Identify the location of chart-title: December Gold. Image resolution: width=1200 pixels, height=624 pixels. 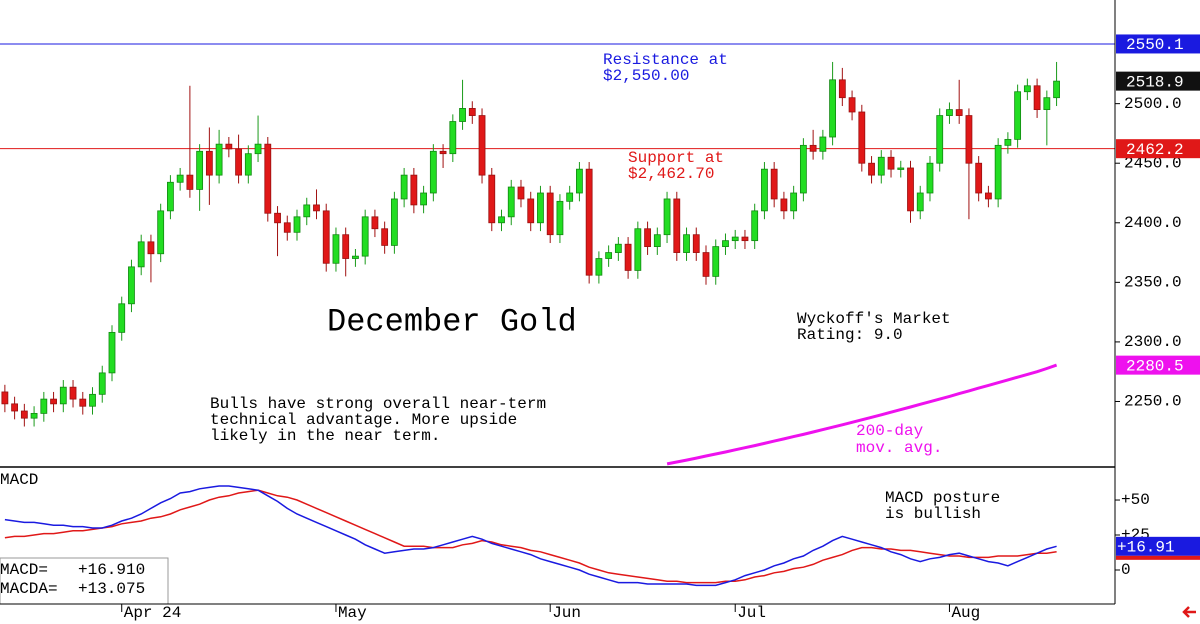
(452, 321).